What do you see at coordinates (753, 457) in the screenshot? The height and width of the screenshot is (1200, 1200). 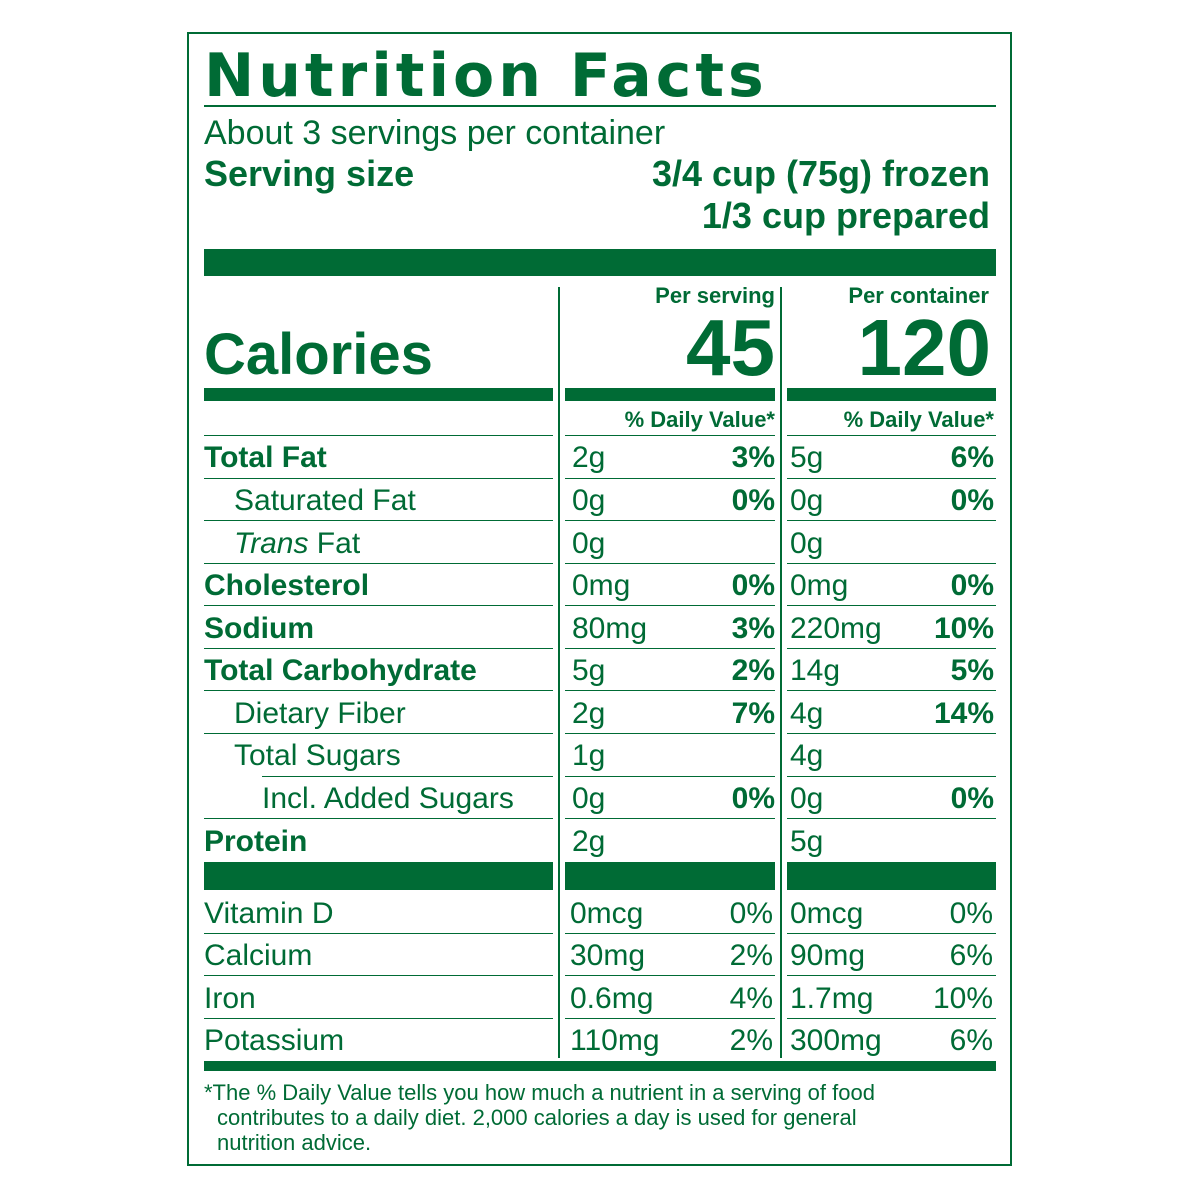 I see `total-fat-serving-dv: 3%` at bounding box center [753, 457].